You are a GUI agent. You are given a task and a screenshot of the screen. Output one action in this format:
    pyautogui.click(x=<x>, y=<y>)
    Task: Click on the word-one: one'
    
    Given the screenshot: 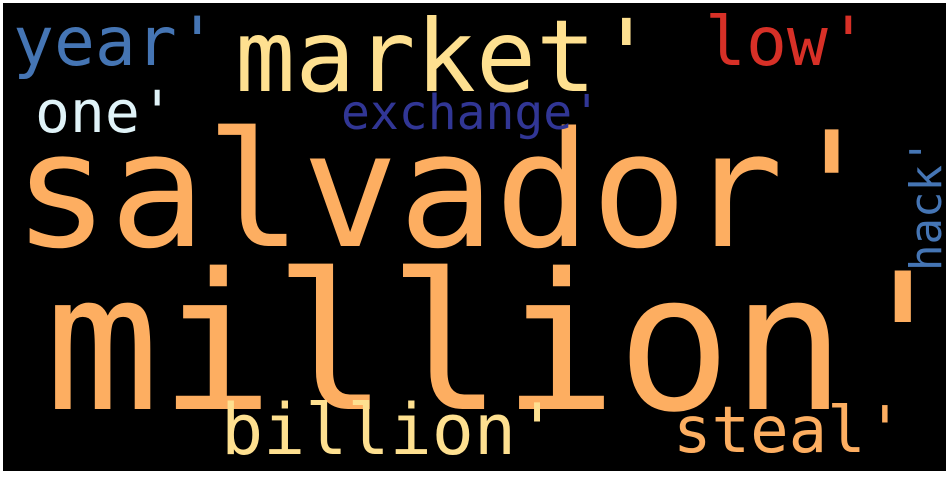 What is the action you would take?
    pyautogui.click(x=105, y=112)
    